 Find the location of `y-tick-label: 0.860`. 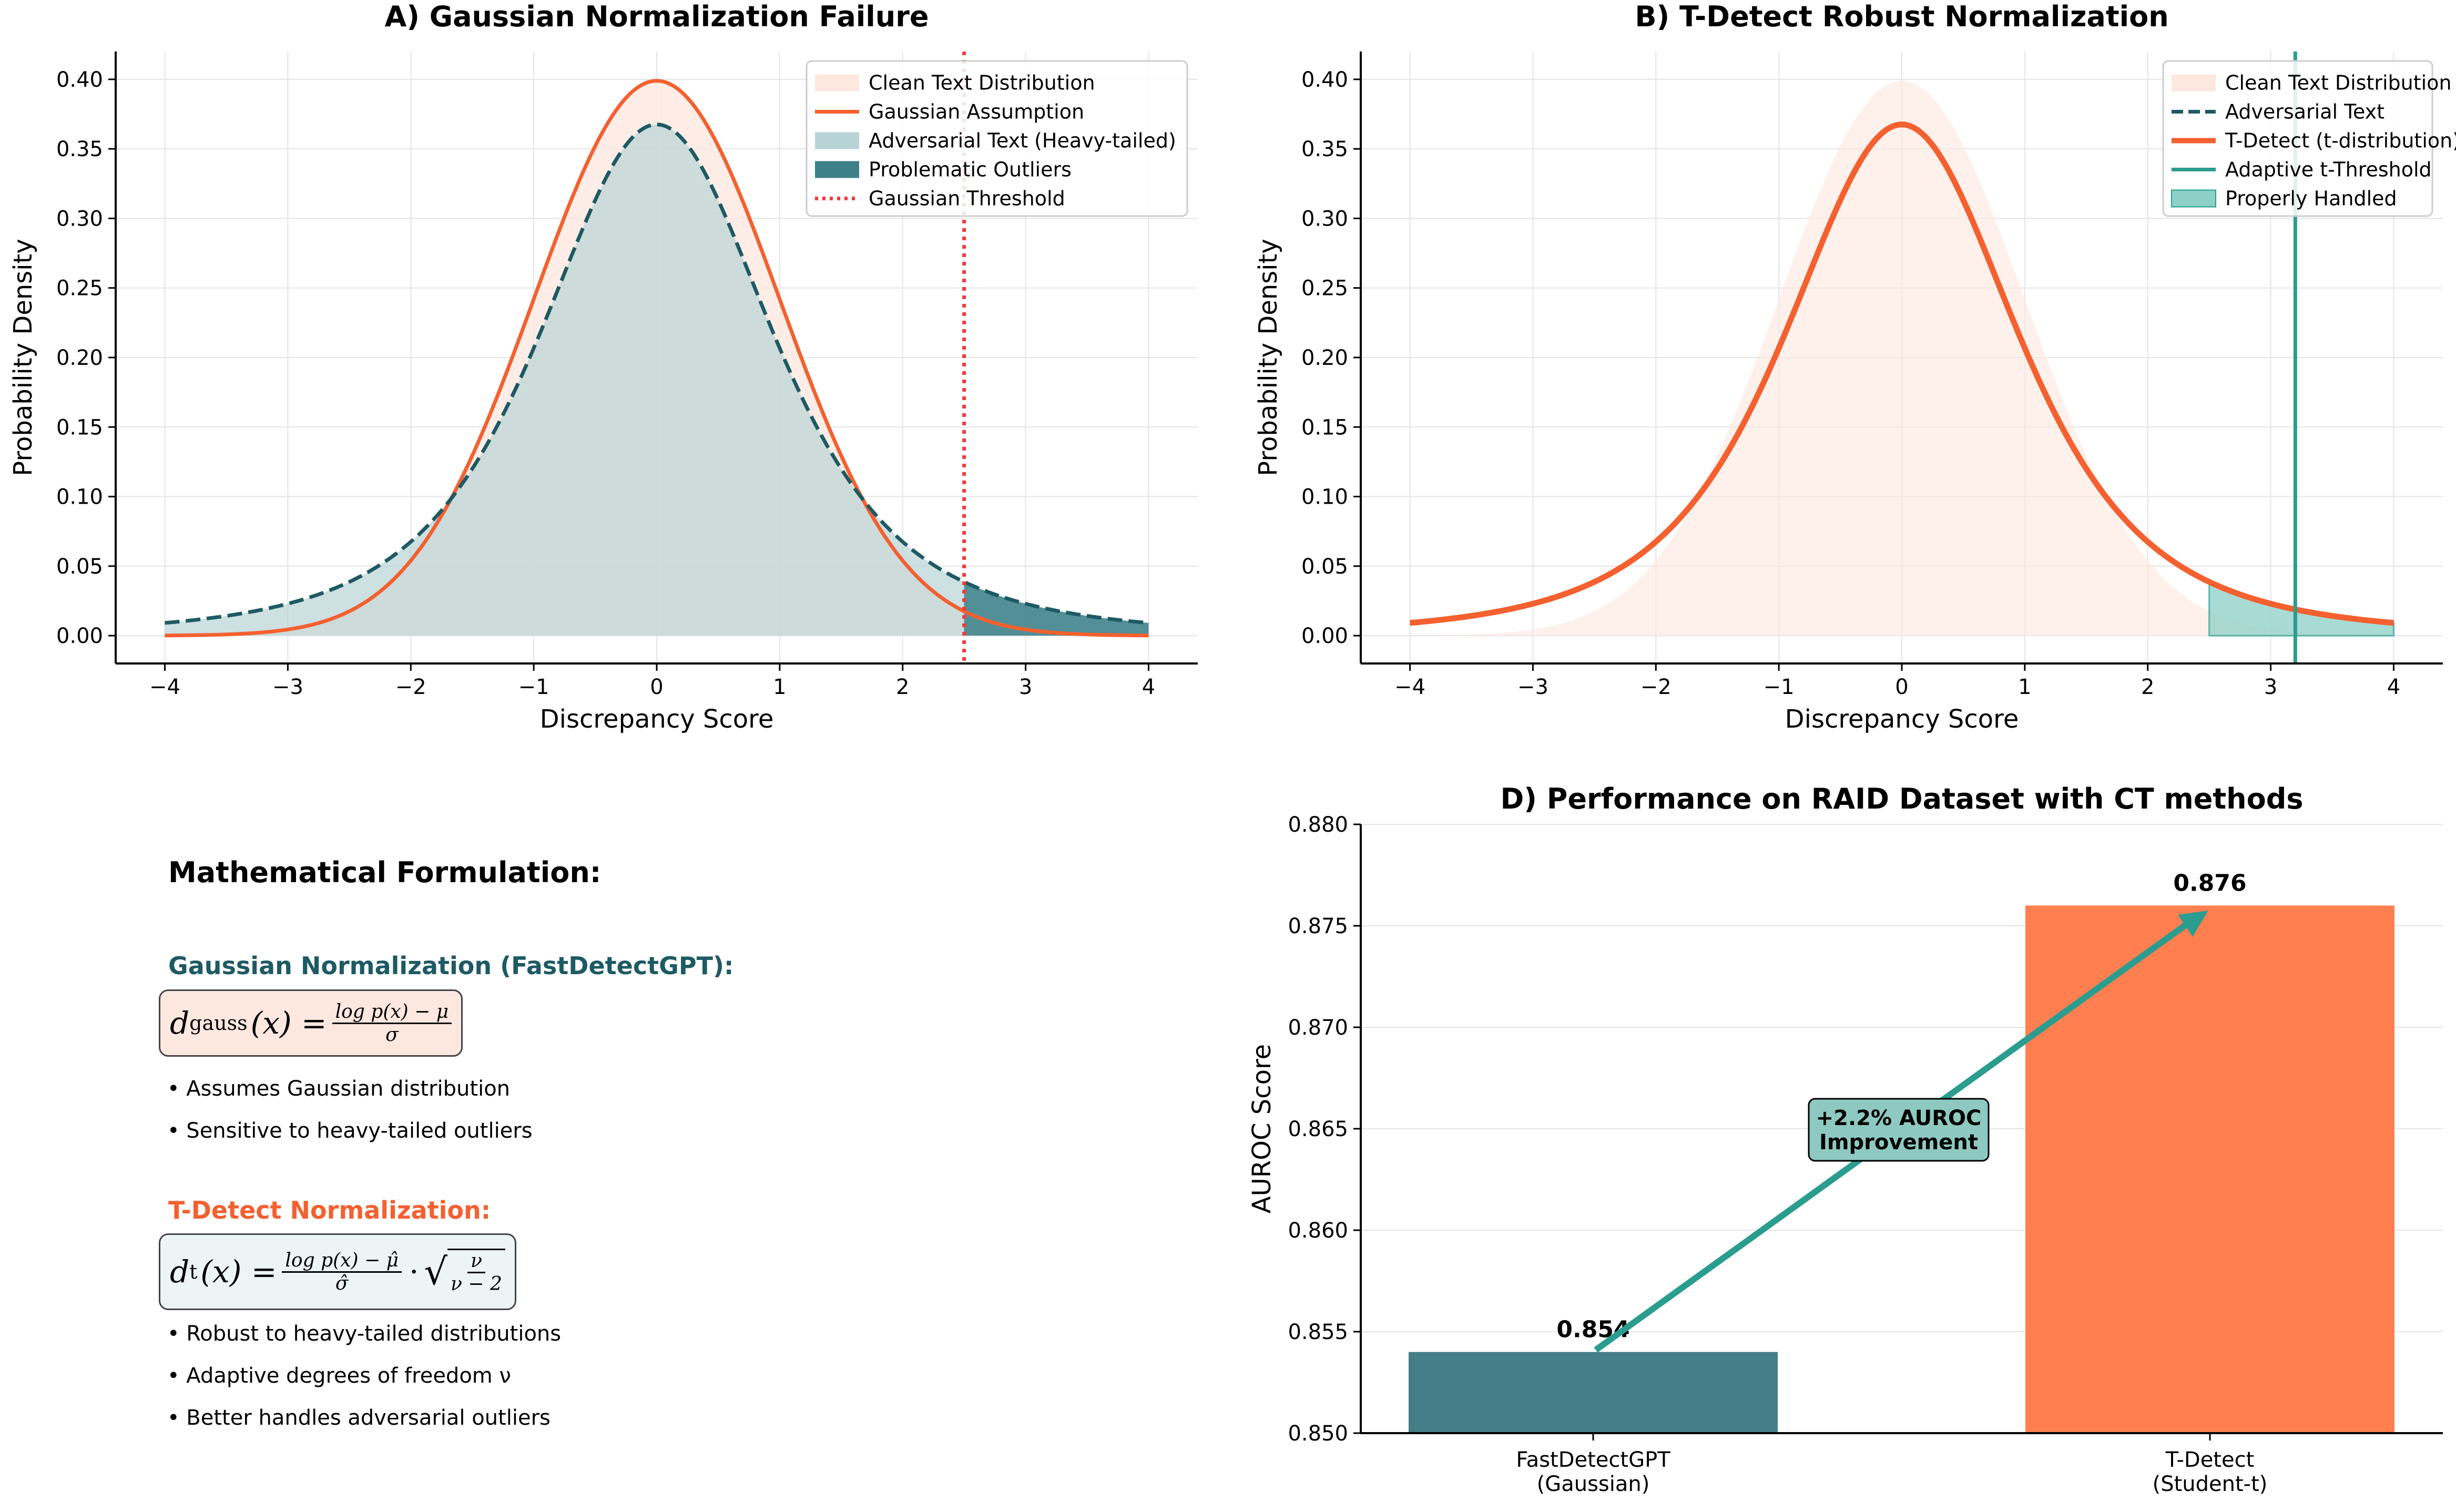

y-tick-label: 0.860 is located at coordinates (1318, 1231).